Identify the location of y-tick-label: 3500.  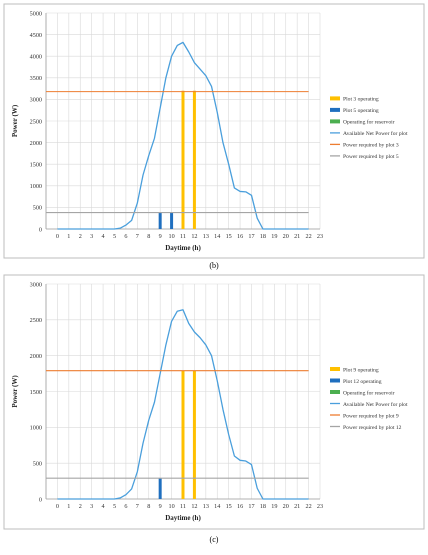
(36, 78).